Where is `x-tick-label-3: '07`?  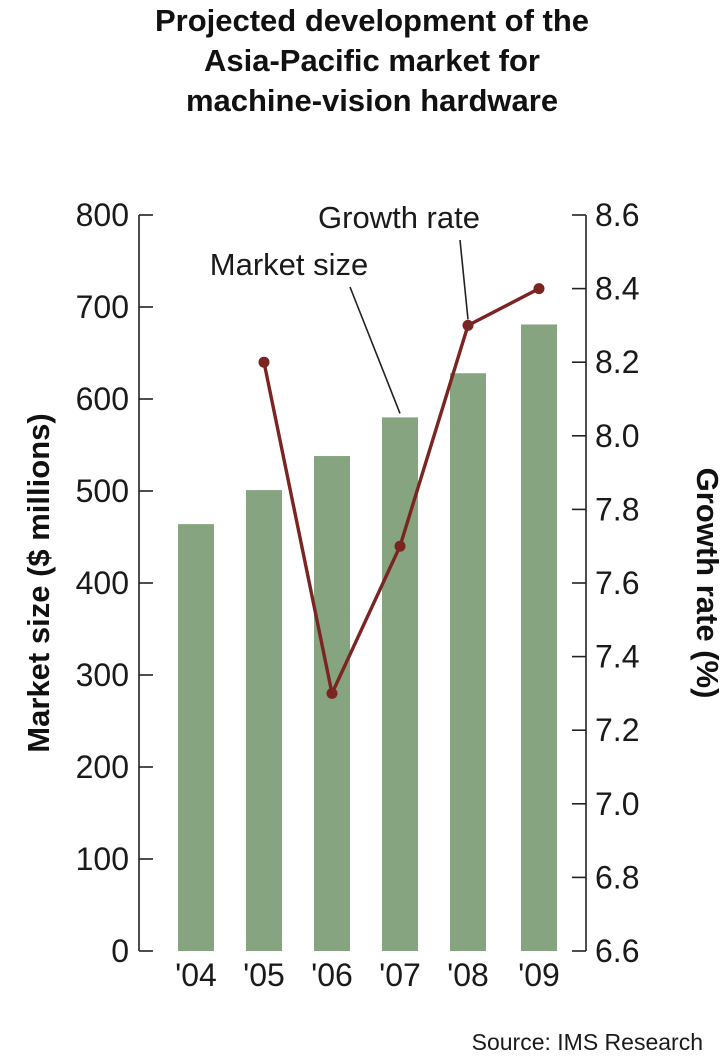
x-tick-label-3: '07 is located at coordinates (400, 975).